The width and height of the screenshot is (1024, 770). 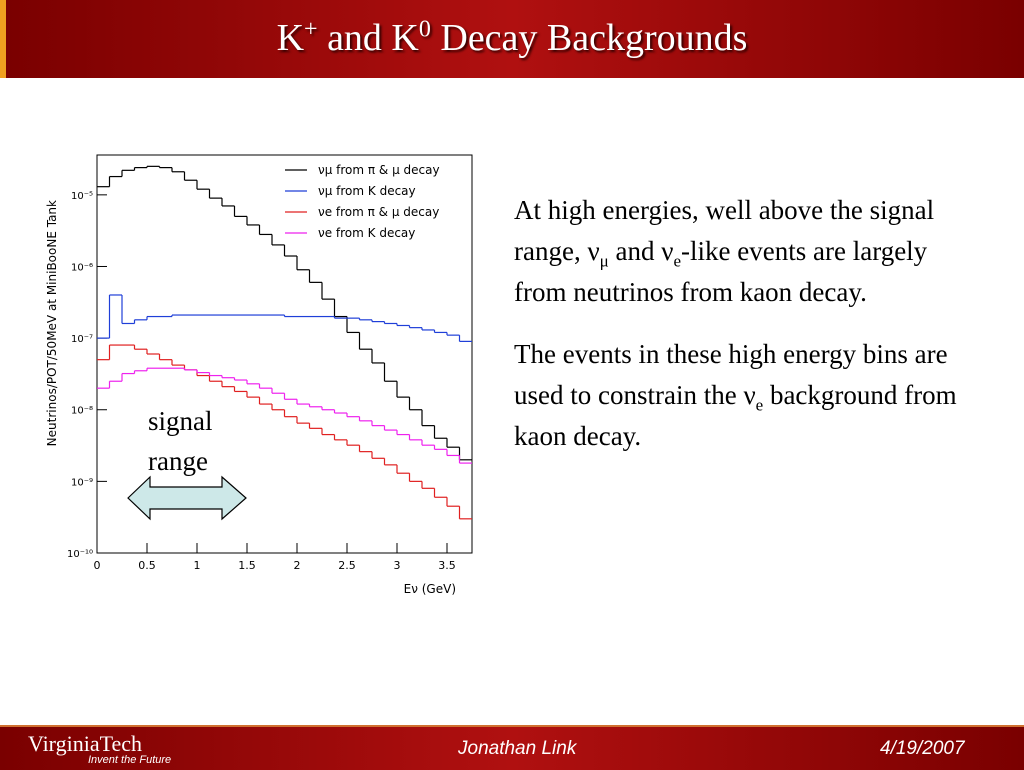 I want to click on header-bar: K+ and K0 Decay Backgrounds, so click(x=512, y=39).